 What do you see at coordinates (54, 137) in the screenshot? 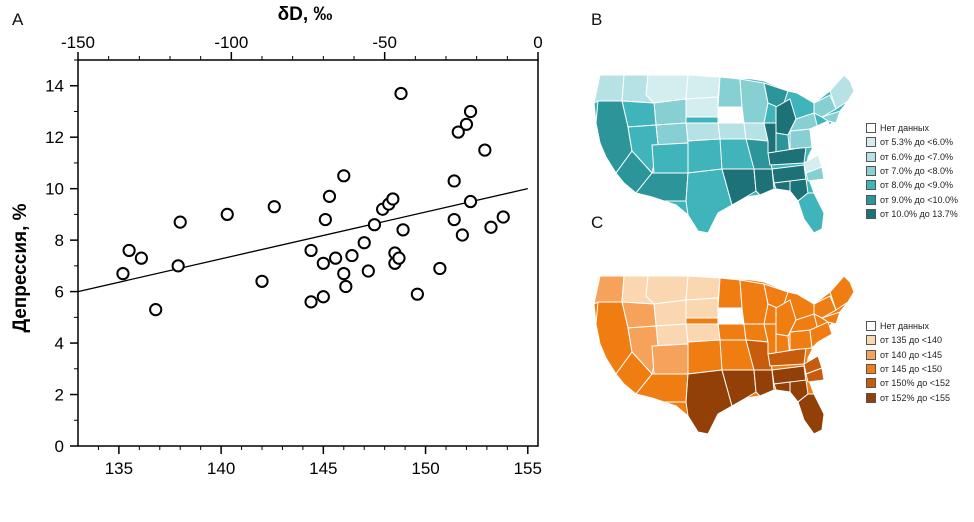
I see `y-tick-label: 12` at bounding box center [54, 137].